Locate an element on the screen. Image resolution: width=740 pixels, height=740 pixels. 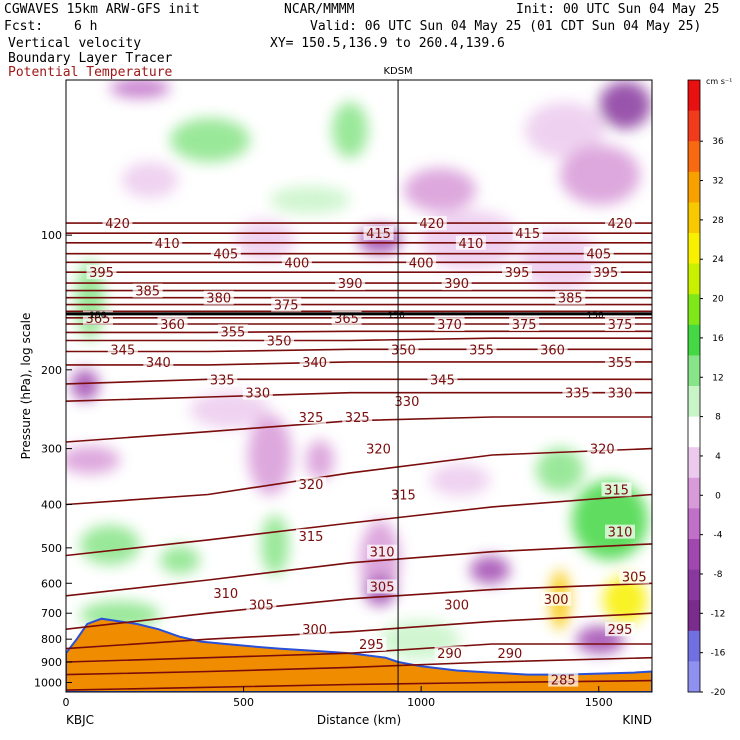
theta-label: 295 is located at coordinates (620, 630).